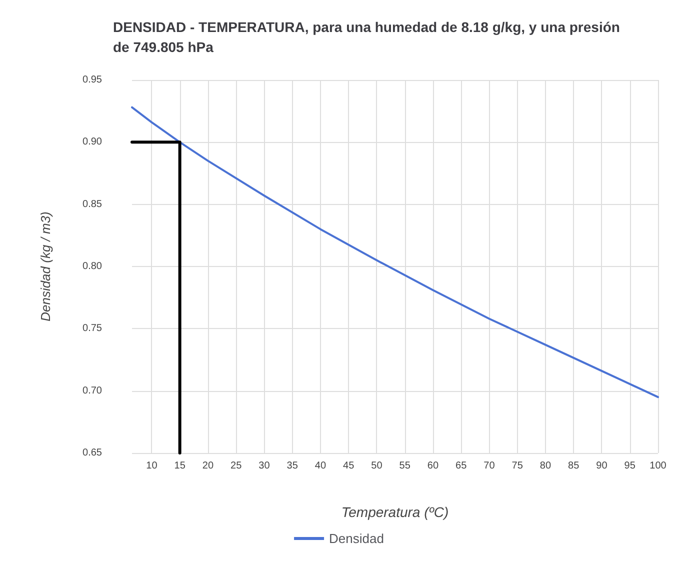 This screenshot has height=566, width=678. What do you see at coordinates (264, 466) in the screenshot?
I see `x-tick-label: 30` at bounding box center [264, 466].